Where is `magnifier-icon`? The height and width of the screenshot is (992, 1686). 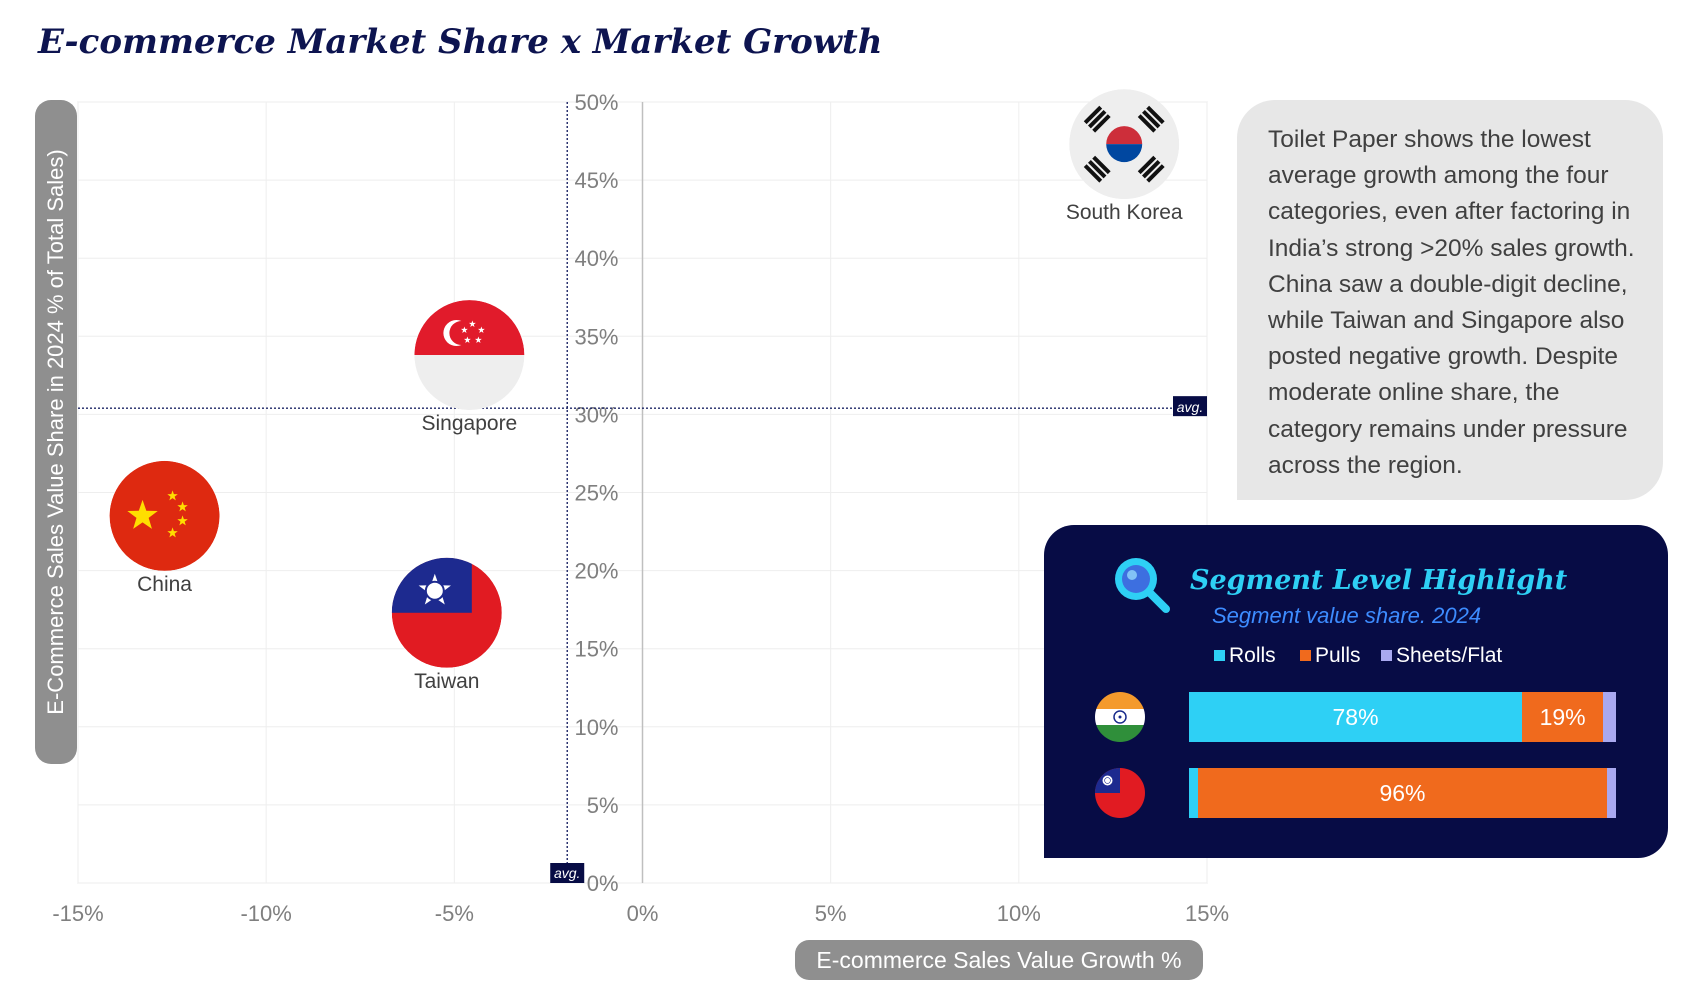
magnifier-icon is located at coordinates (1142, 585).